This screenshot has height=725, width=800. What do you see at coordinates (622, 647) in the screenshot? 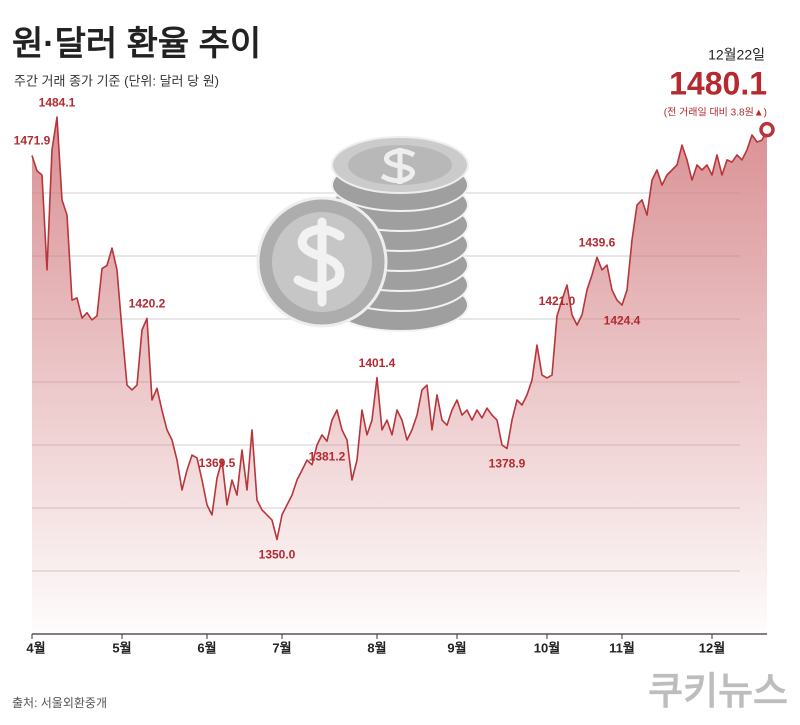
I see `x-tick-label: 11월` at bounding box center [622, 647].